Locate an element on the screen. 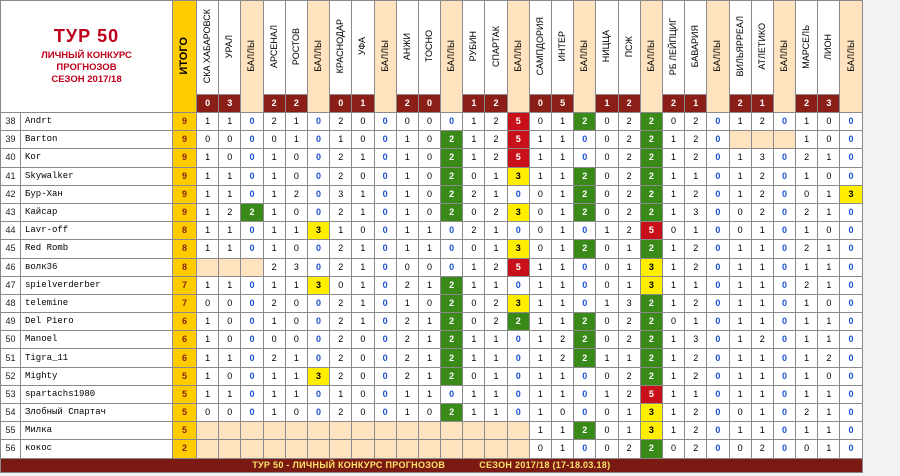 Image resolution: width=900 pixels, height=476 pixels. participant-total: 8 is located at coordinates (184, 231).